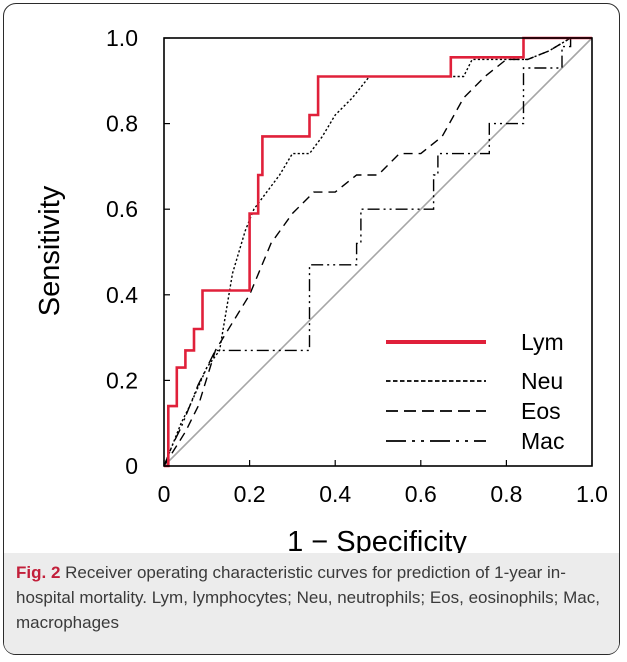  I want to click on figure-label: Fig. 2, so click(38, 572).